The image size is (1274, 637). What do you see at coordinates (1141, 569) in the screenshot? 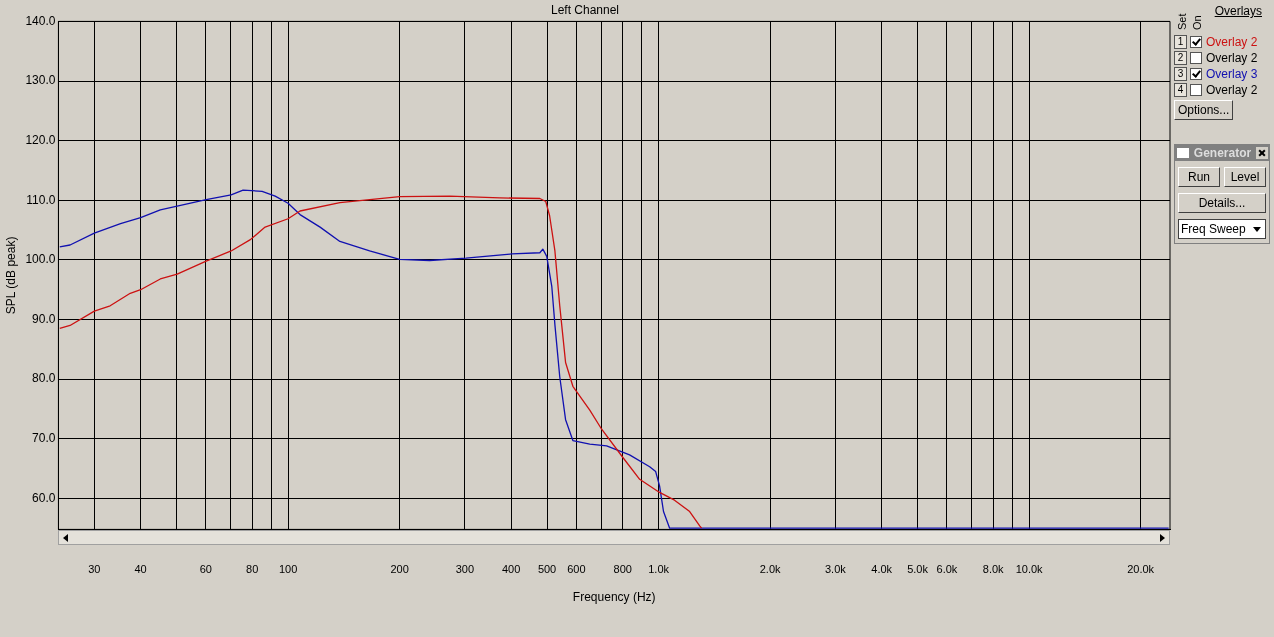
I see `x-tick-label: 20.0k` at bounding box center [1141, 569].